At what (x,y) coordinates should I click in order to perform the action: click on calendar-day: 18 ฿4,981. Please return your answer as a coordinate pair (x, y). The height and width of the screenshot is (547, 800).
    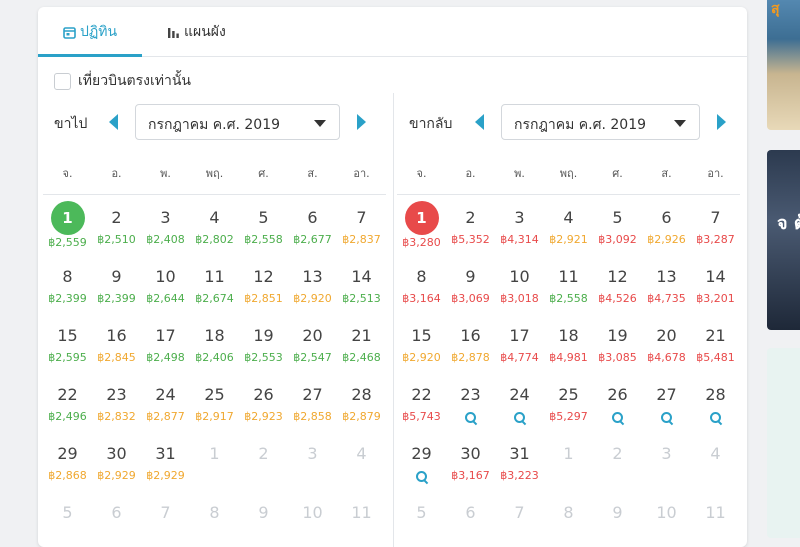
    Looking at the image, I should click on (568, 353).